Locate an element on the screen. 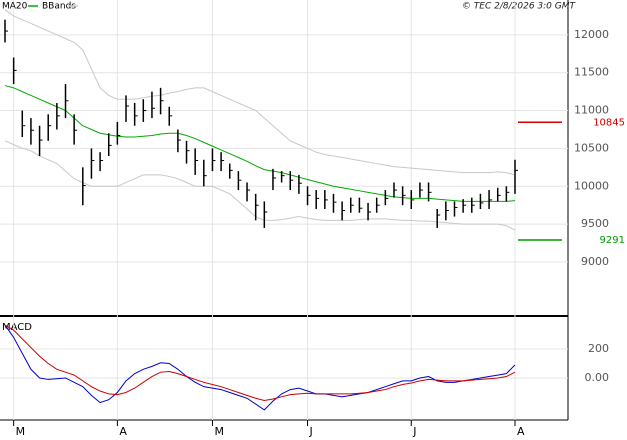 The height and width of the screenshot is (440, 627). legend-label: MA20 is located at coordinates (15, 7).